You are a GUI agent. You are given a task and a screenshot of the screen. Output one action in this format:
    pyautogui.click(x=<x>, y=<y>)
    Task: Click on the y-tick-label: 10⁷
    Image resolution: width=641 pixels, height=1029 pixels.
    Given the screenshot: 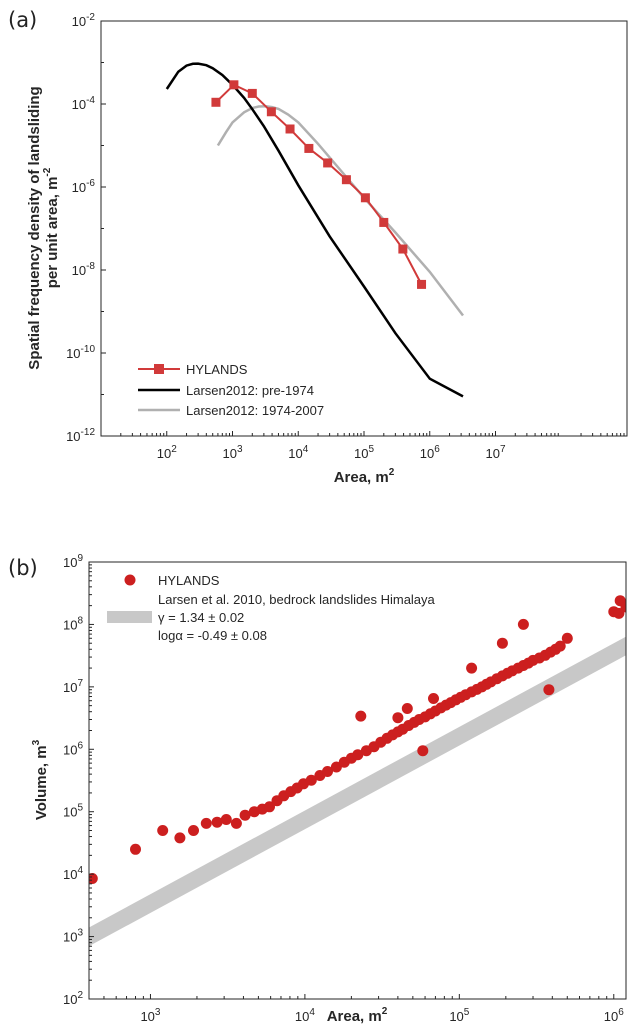 What is the action you would take?
    pyautogui.click(x=73, y=686)
    